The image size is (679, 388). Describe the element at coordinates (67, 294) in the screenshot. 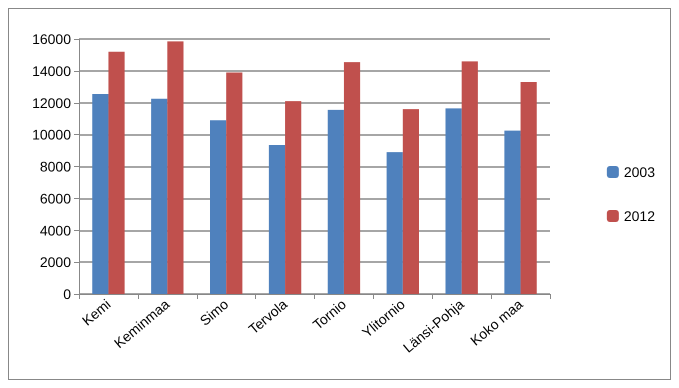

I see `y-tick-label: 0` at that location.